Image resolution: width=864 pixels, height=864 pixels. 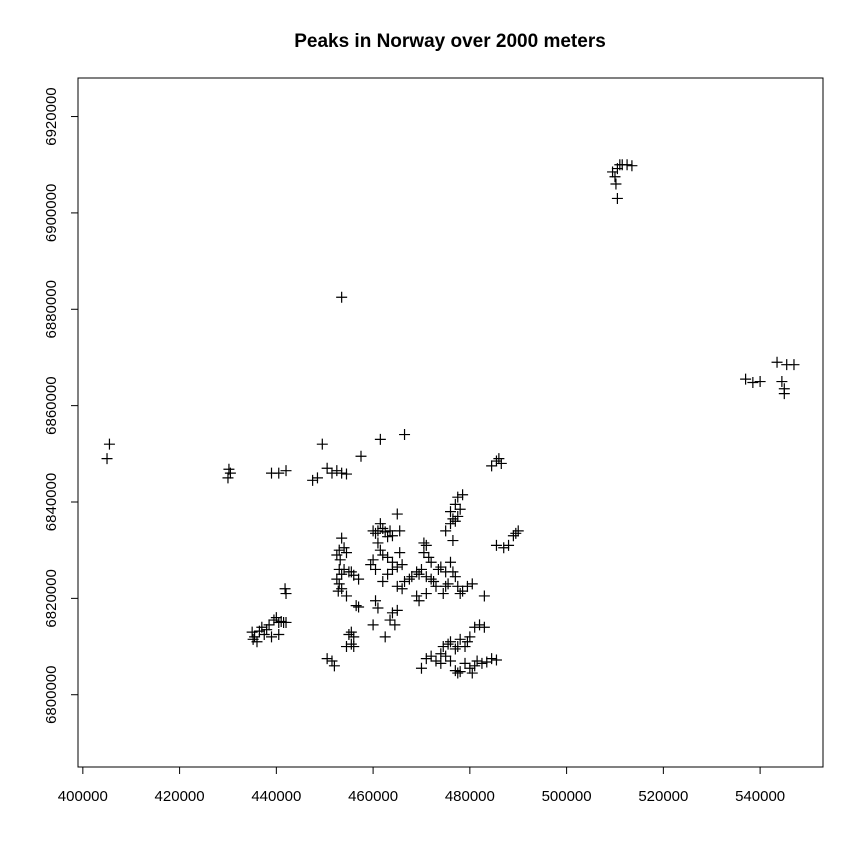 I want to click on y-tick-label: 6920000, so click(x=51, y=116).